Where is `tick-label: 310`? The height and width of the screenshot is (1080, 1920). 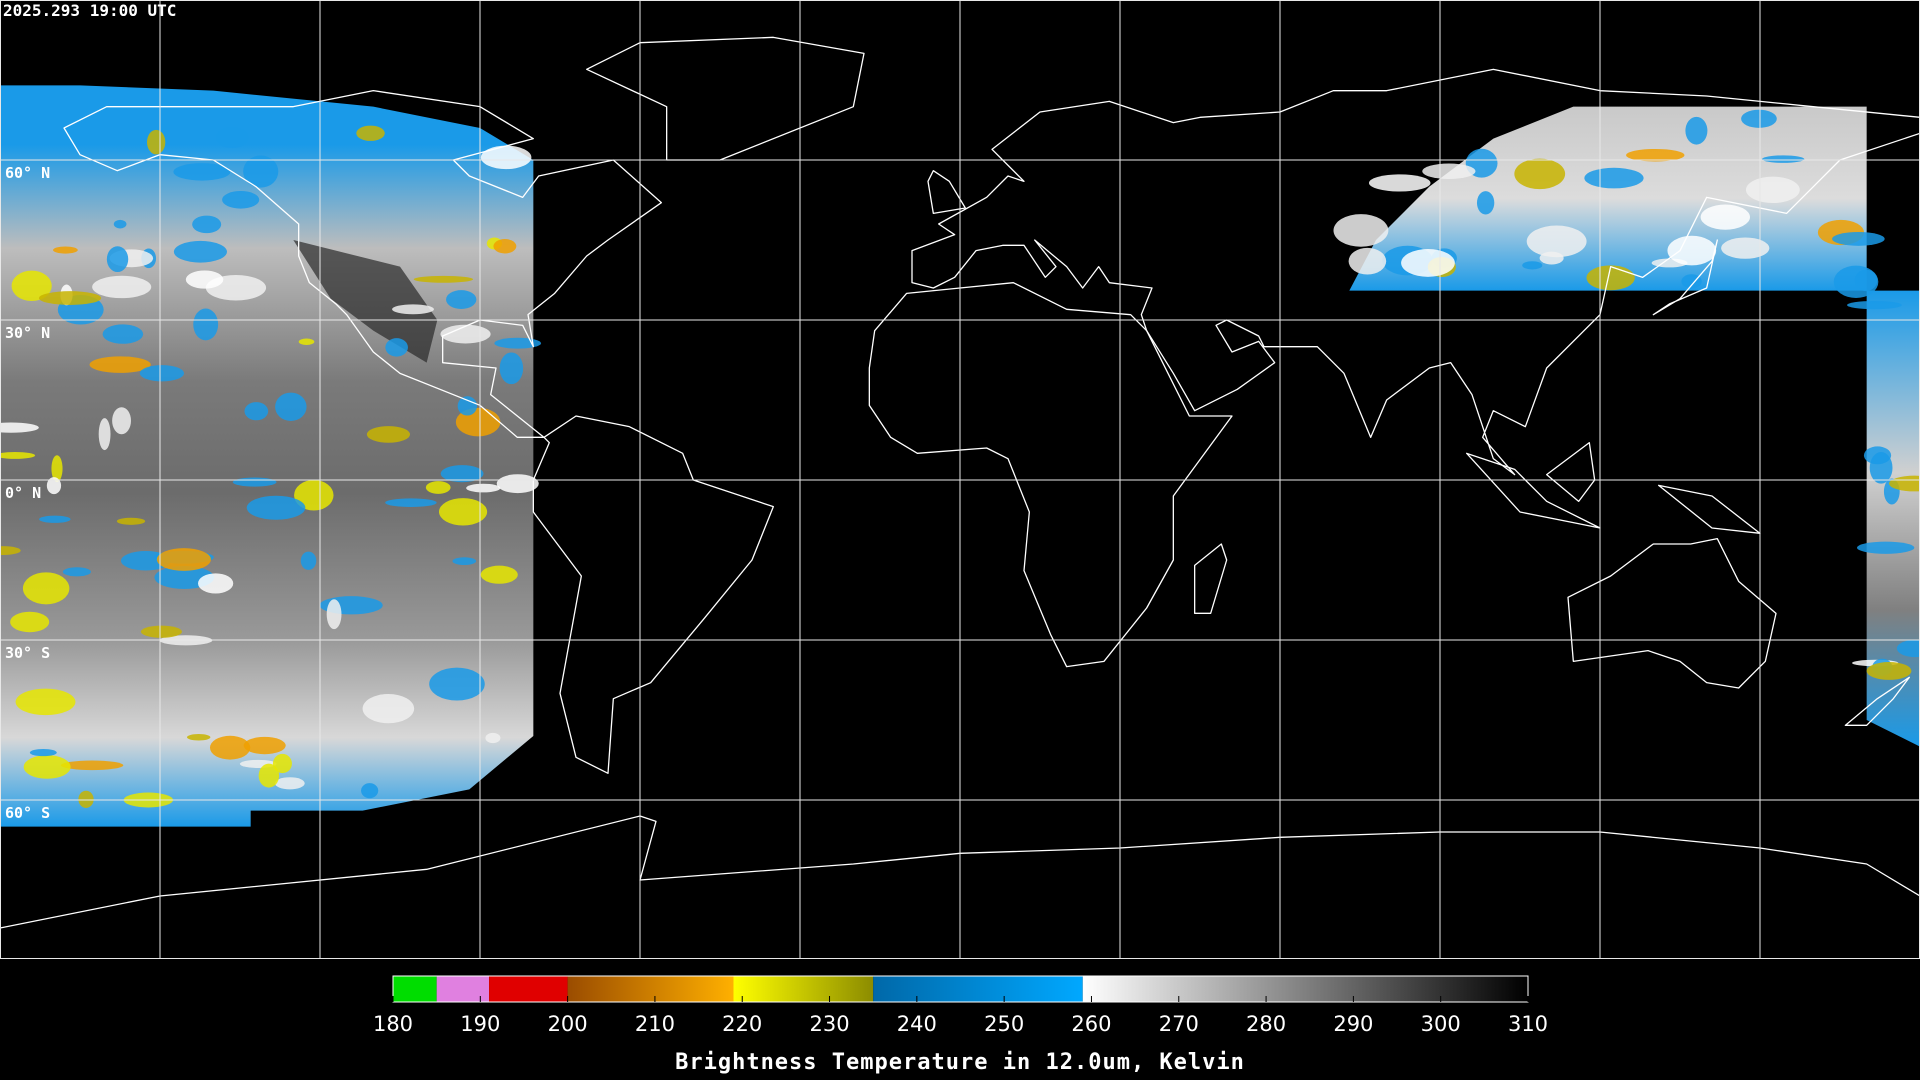
tick-label: 310 is located at coordinates (1528, 1024).